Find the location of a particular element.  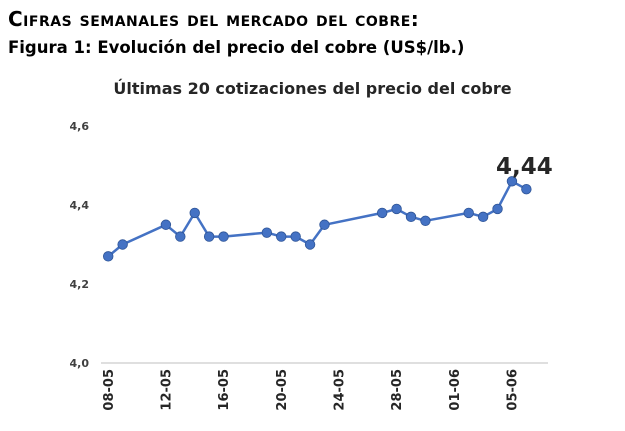

y-tick-label: 4,6 is located at coordinates (80, 126).